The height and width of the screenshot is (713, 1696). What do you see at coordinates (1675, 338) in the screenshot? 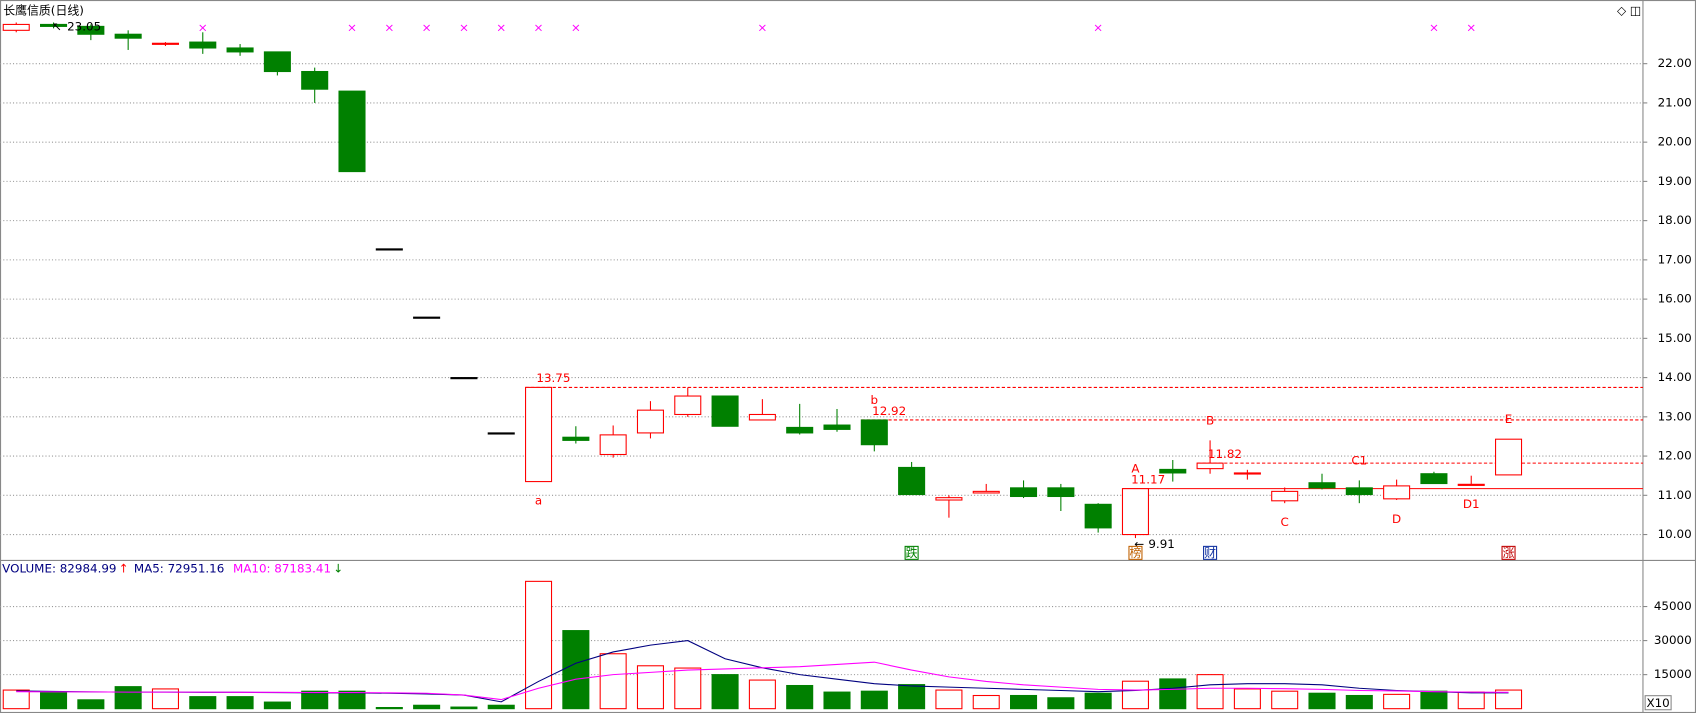
I see `y-tick-label: 15.00` at bounding box center [1675, 338].